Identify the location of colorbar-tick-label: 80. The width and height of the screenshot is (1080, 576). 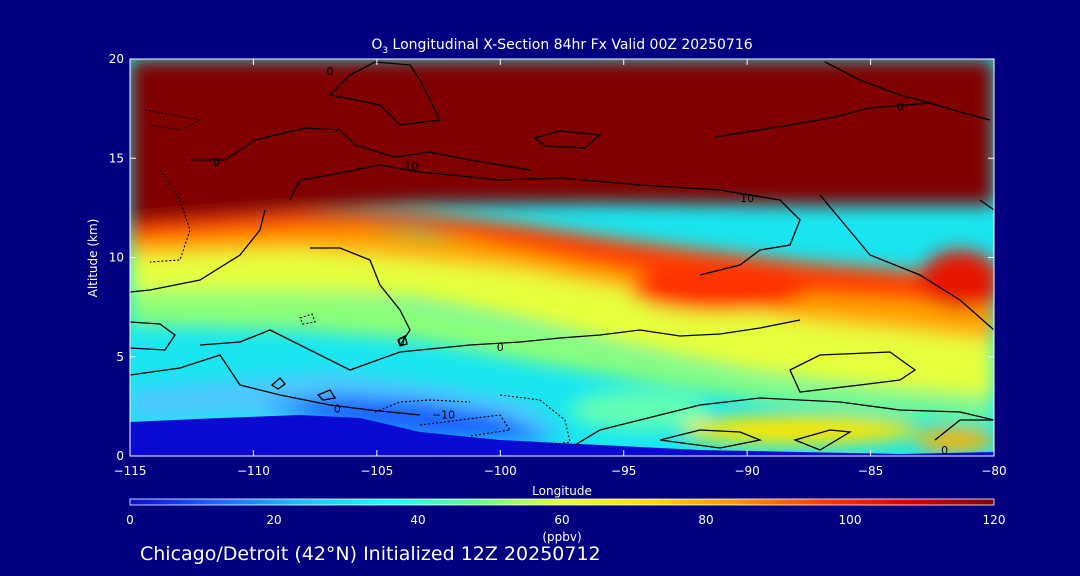
(705, 520).